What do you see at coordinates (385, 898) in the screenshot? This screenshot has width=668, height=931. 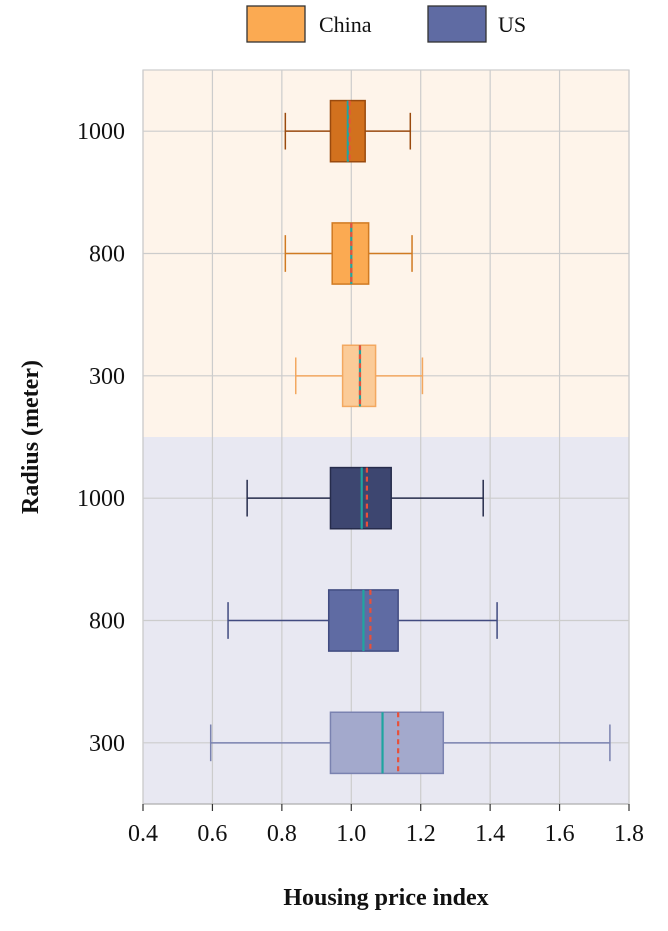 I see `x-axis-title: Housing price index` at bounding box center [385, 898].